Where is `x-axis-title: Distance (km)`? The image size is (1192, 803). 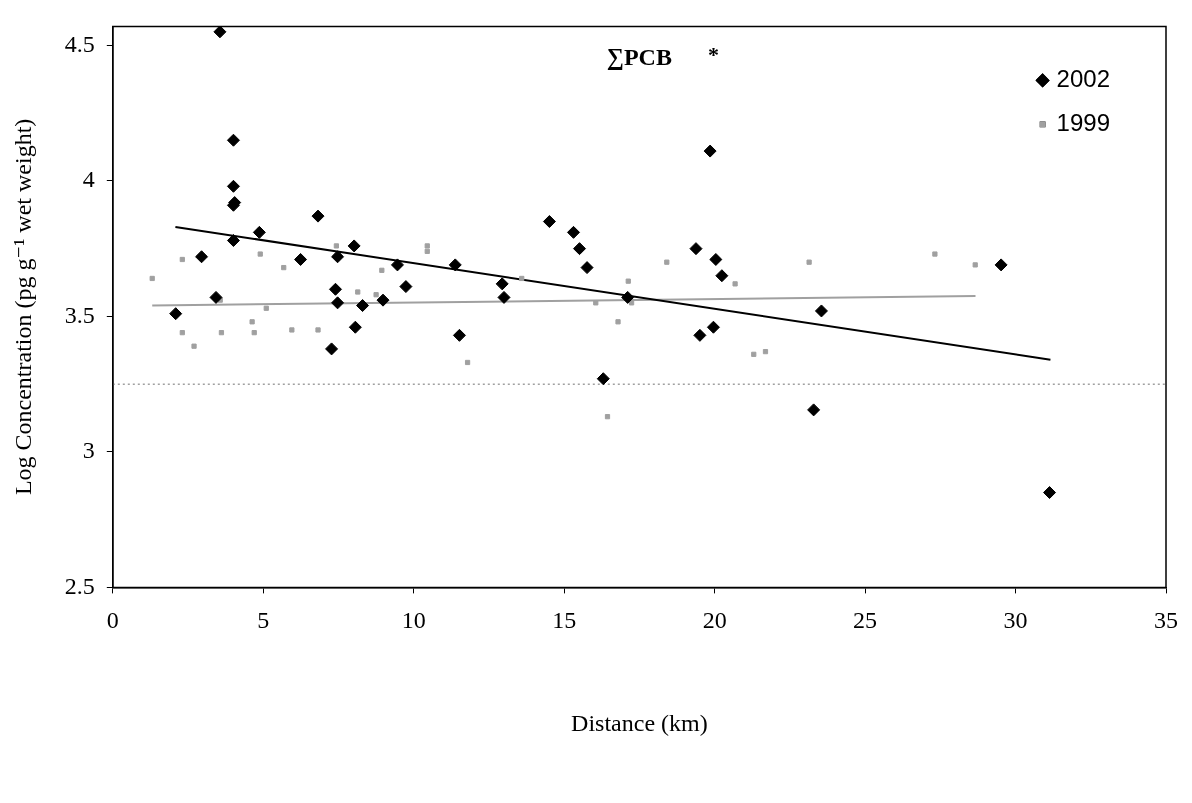
x-axis-title: Distance (km) is located at coordinates (639, 722).